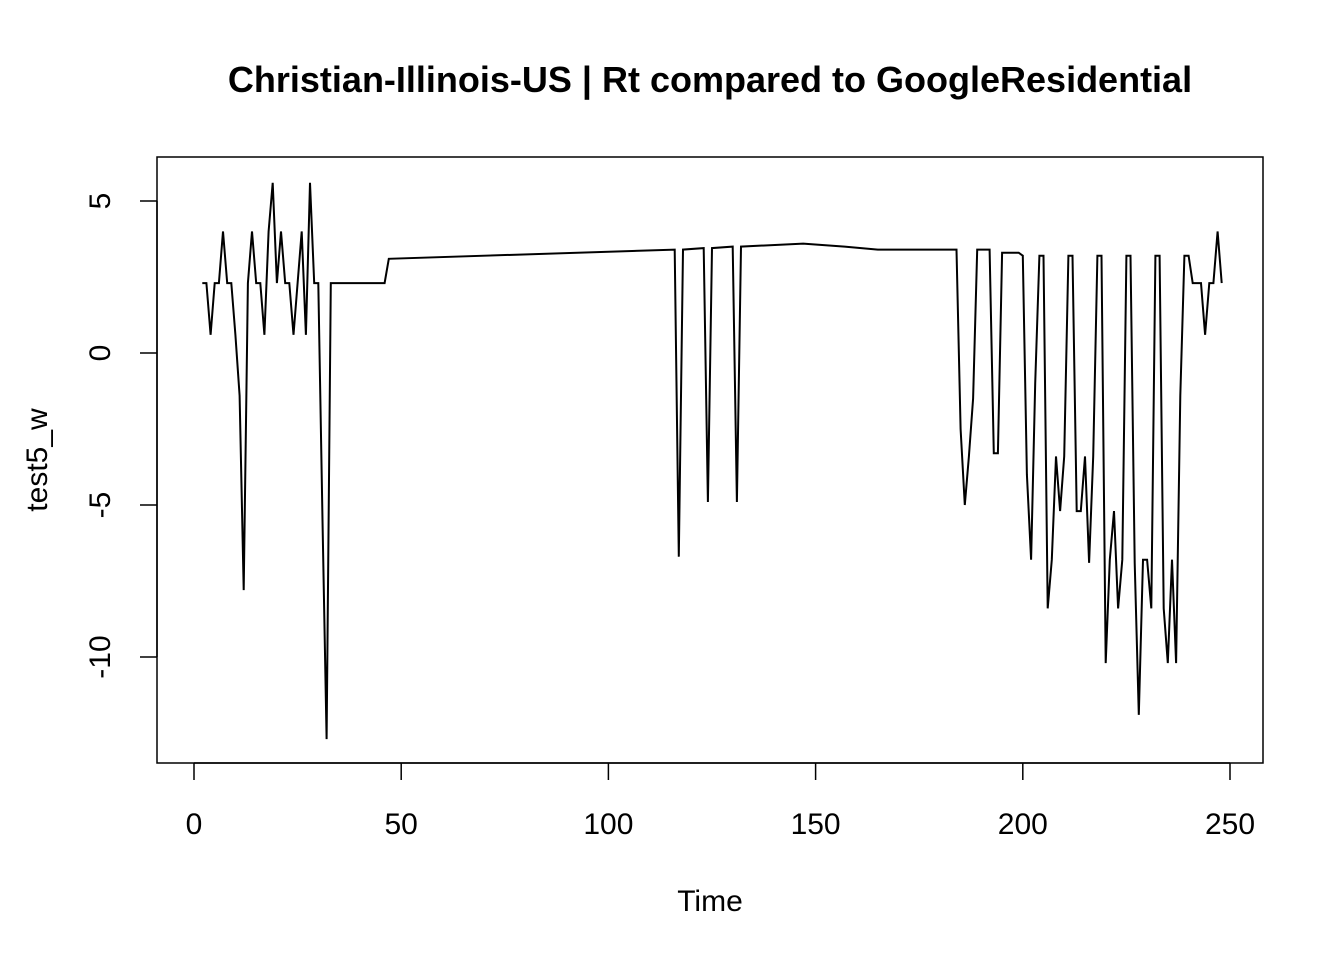 This screenshot has height=960, width=1344. Describe the element at coordinates (401, 824) in the screenshot. I see `x-tick-label: 50` at that location.